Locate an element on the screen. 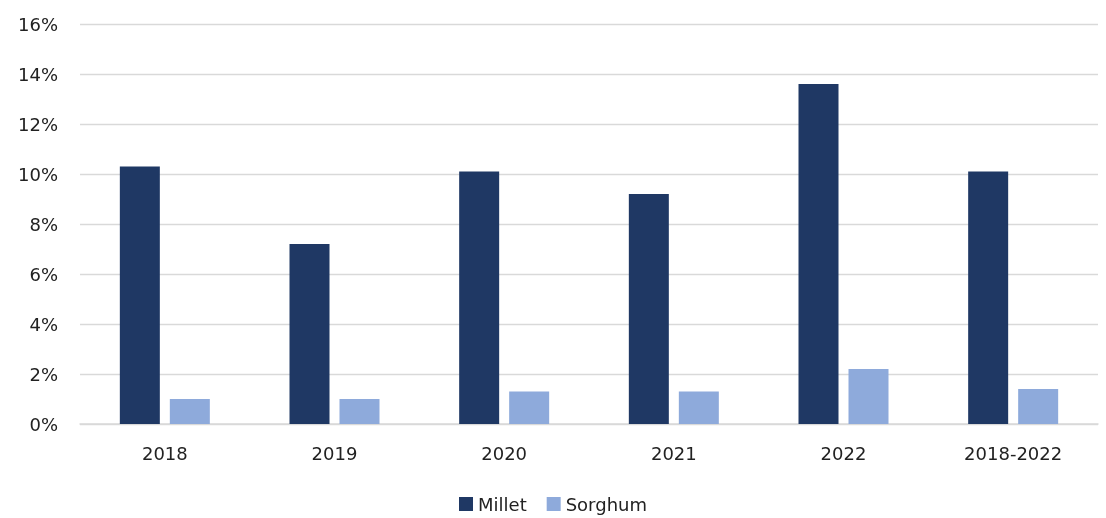  x-tick-label: 2019 is located at coordinates (334, 453).